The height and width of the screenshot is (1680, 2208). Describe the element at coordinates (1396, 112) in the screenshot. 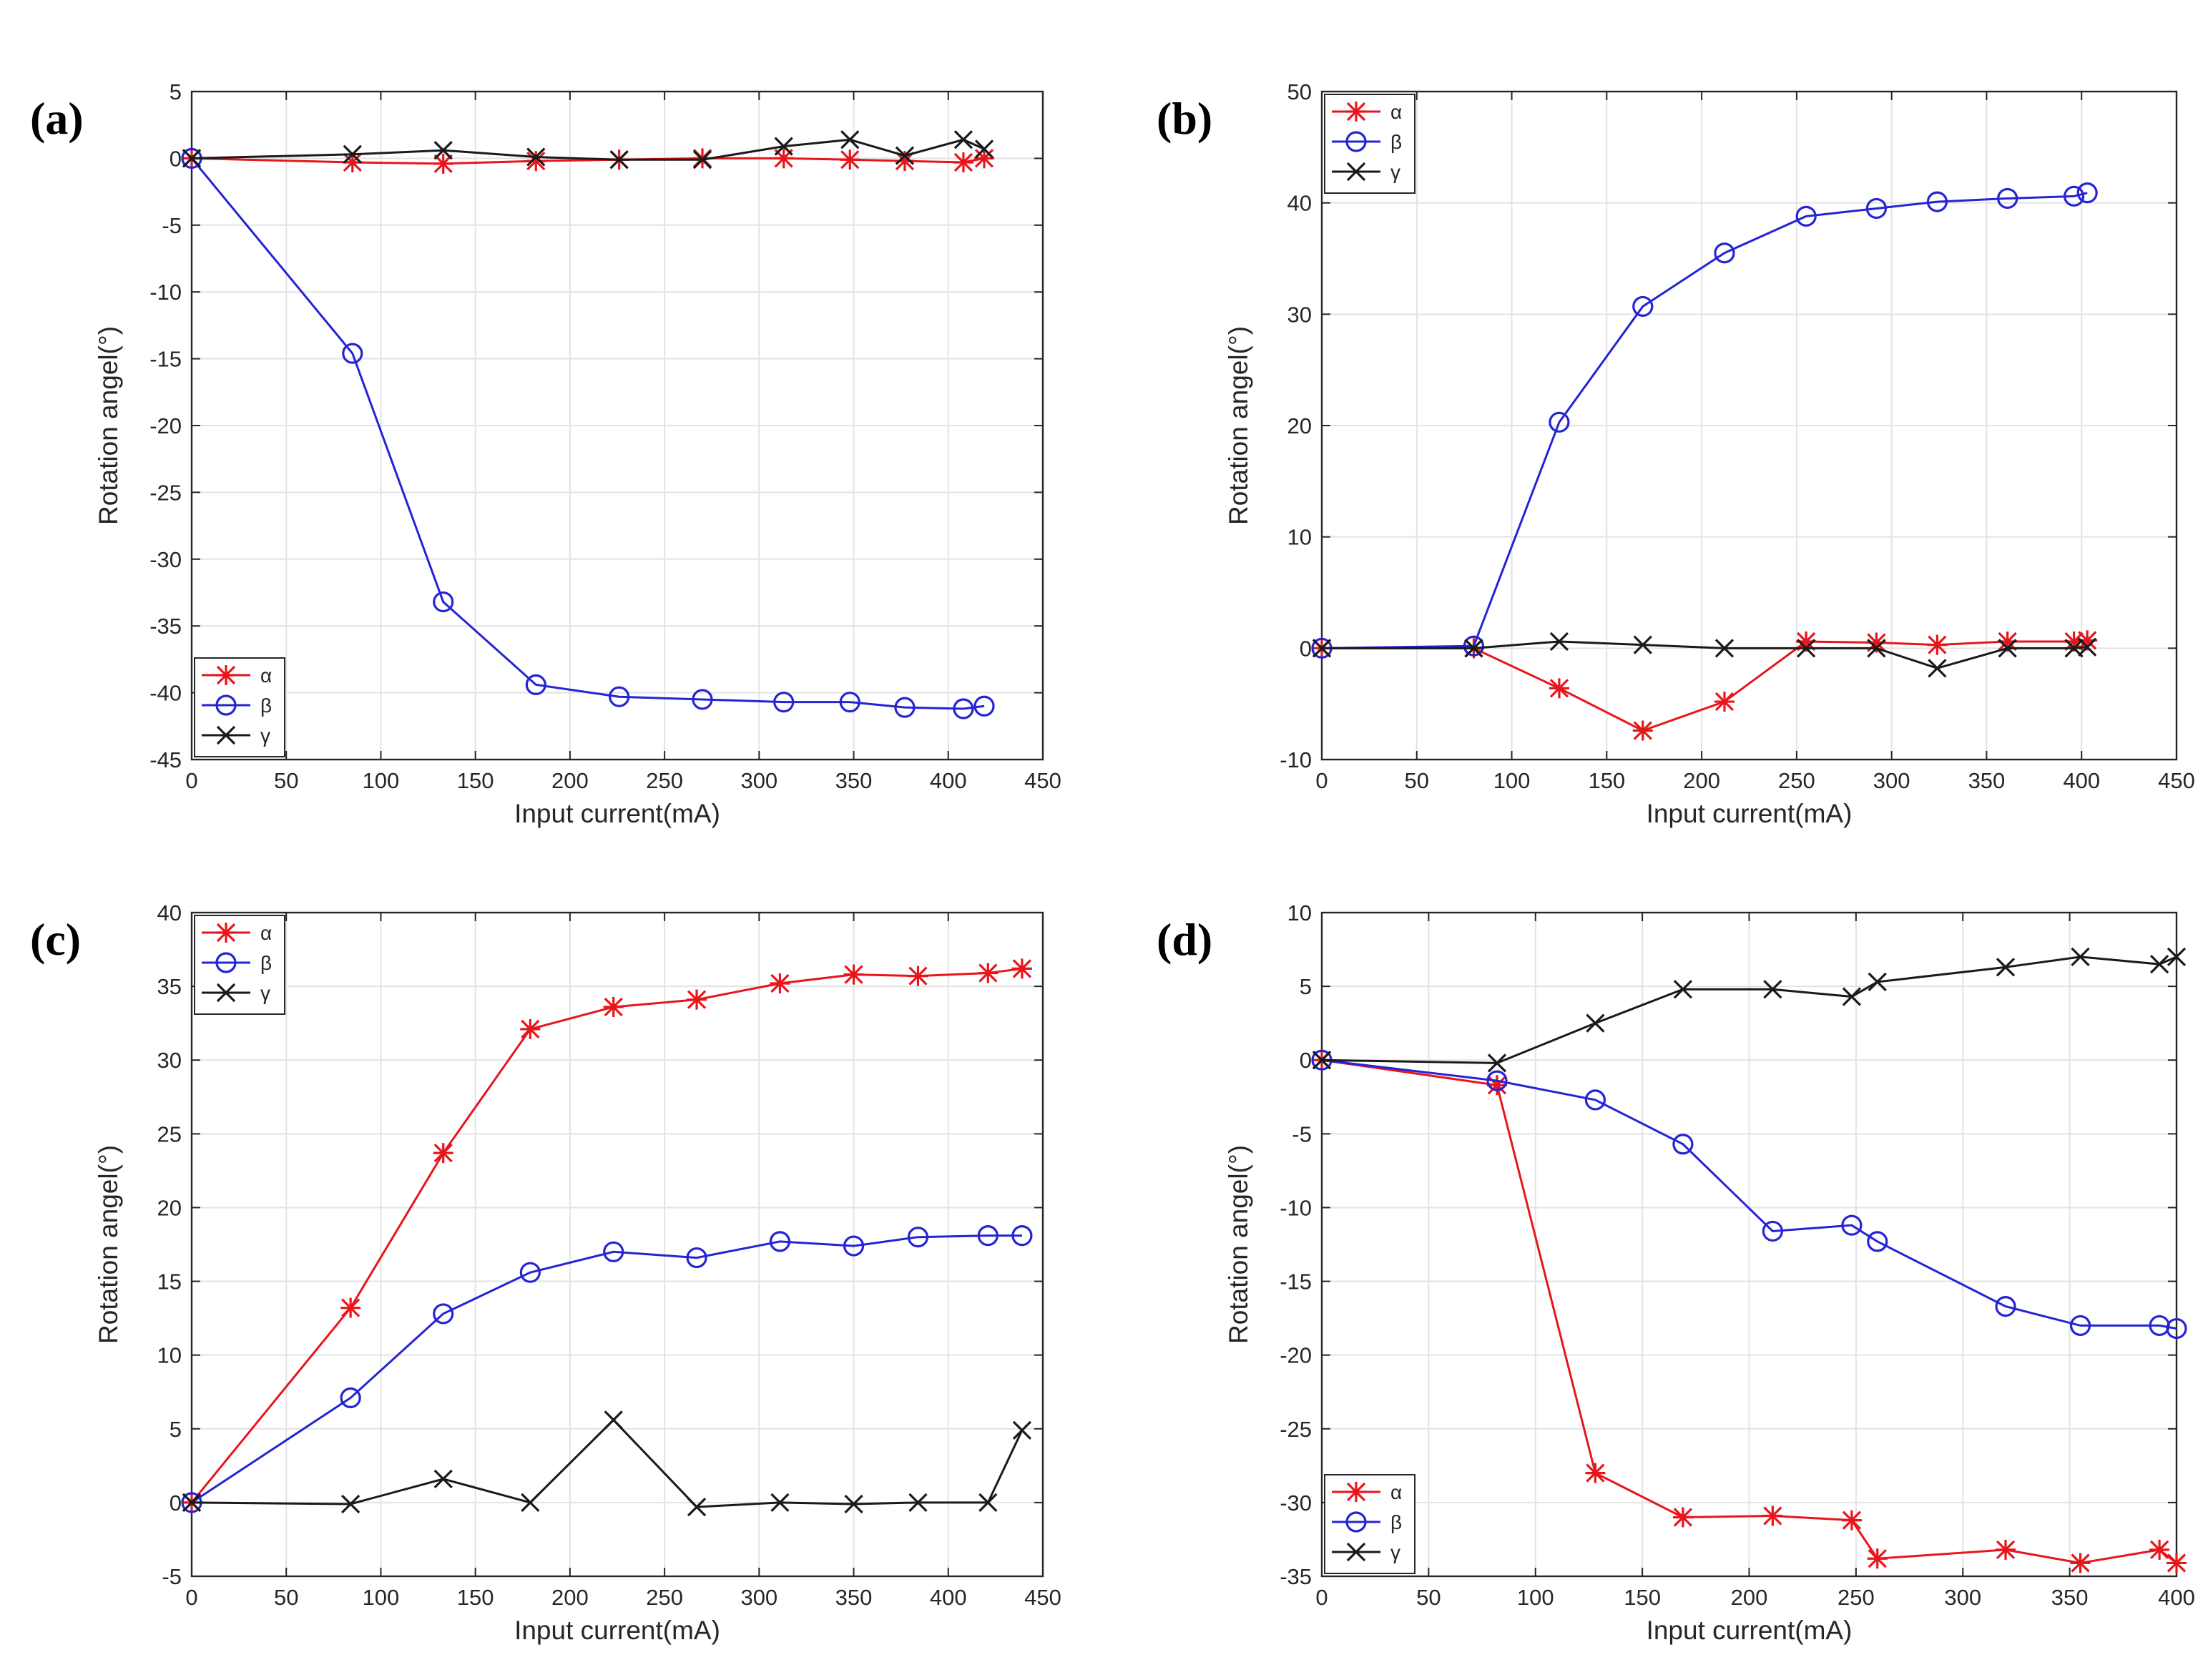

I see `legend-label: α` at that location.